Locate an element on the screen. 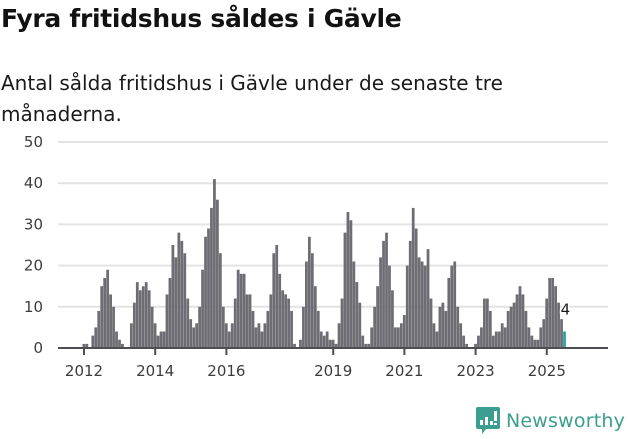 The image size is (631, 439). y-tick-label: 50 is located at coordinates (33, 142).